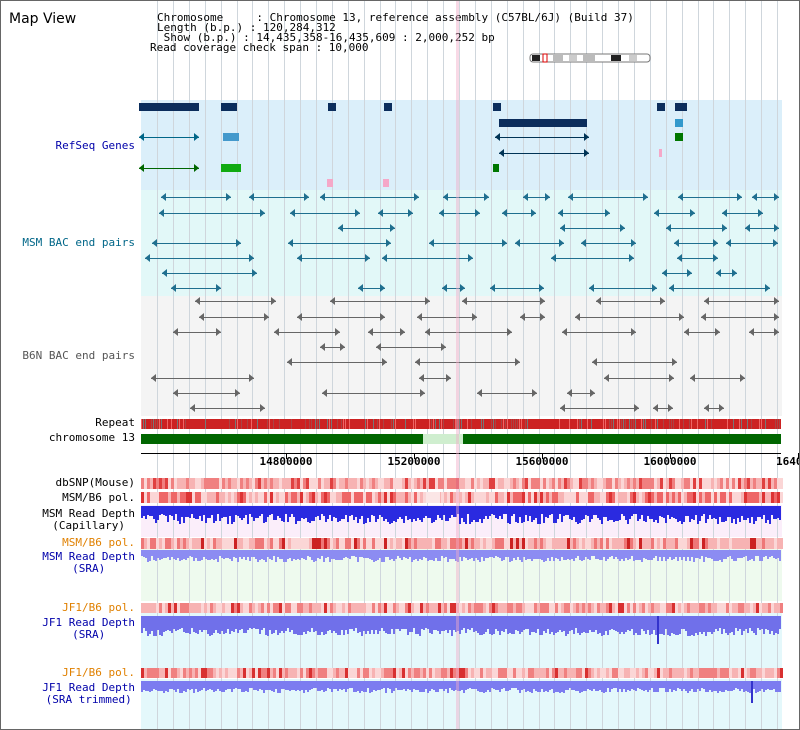 The height and width of the screenshot is (730, 800). I want to click on chromosome-ideogram, so click(590, 58).